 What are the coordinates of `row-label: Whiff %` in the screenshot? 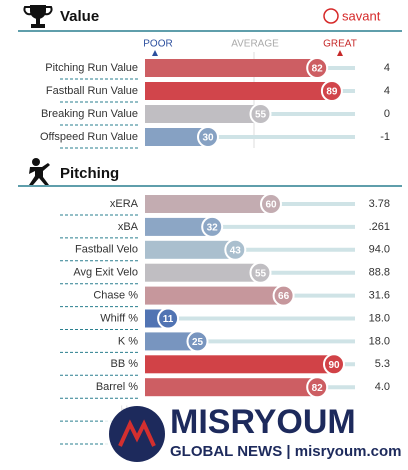 It's located at (119, 318).